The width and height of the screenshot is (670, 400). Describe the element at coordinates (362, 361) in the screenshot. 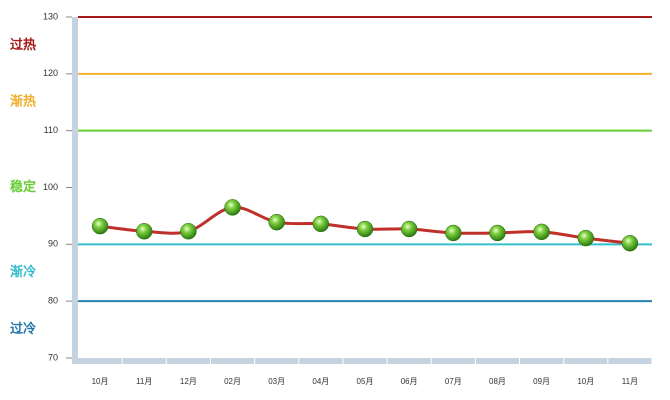

I see `x-axis-bar` at that location.